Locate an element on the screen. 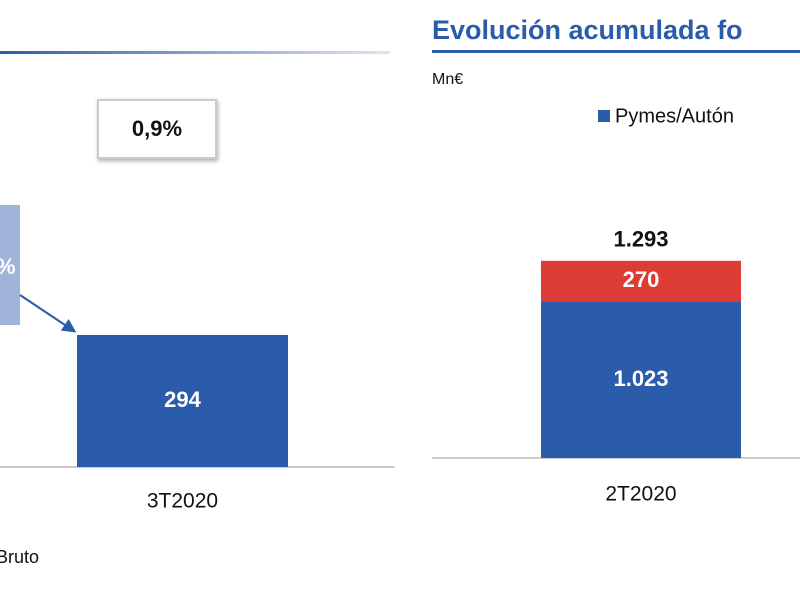  unit-label: Mn€ is located at coordinates (447, 79).